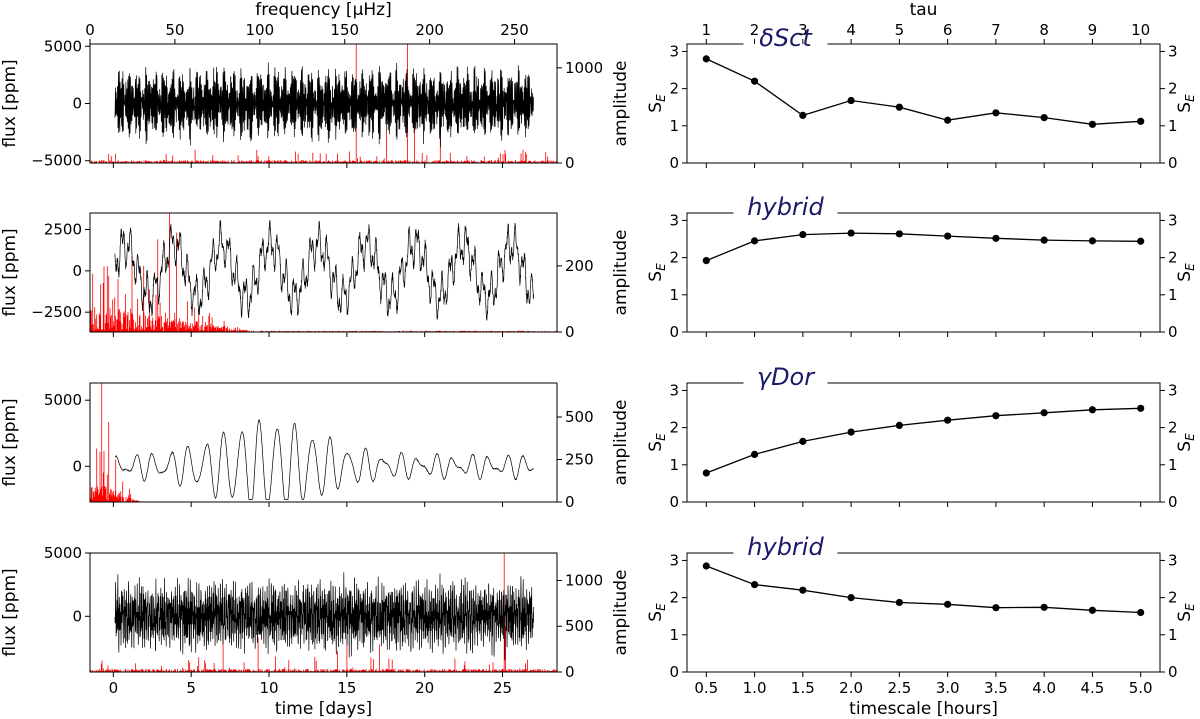 The height and width of the screenshot is (719, 1200). What do you see at coordinates (90, 30) in the screenshot?
I see `top-tick-label: 0` at bounding box center [90, 30].